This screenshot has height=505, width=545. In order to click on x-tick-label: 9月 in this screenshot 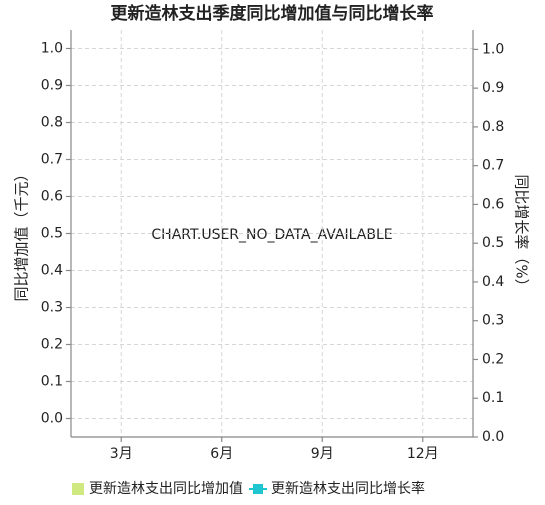, I will do `click(322, 454)`.